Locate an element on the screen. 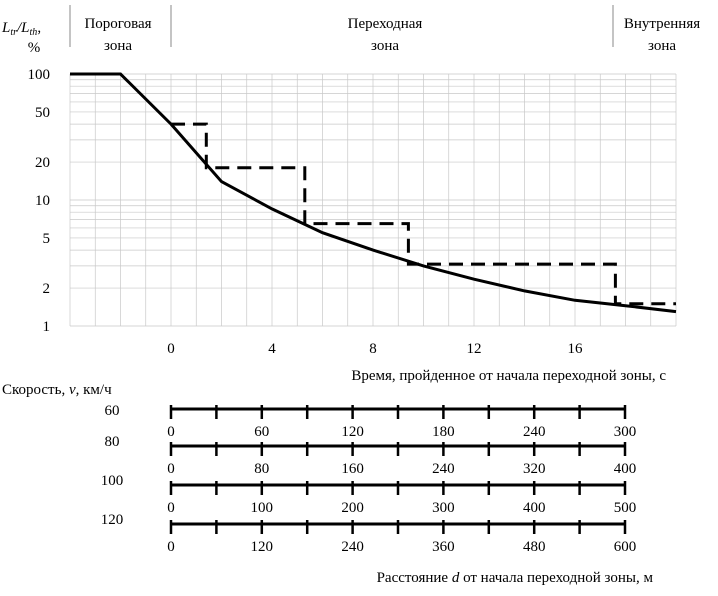 This screenshot has width=718, height=596. scale-distance-label: 500 is located at coordinates (625, 508).